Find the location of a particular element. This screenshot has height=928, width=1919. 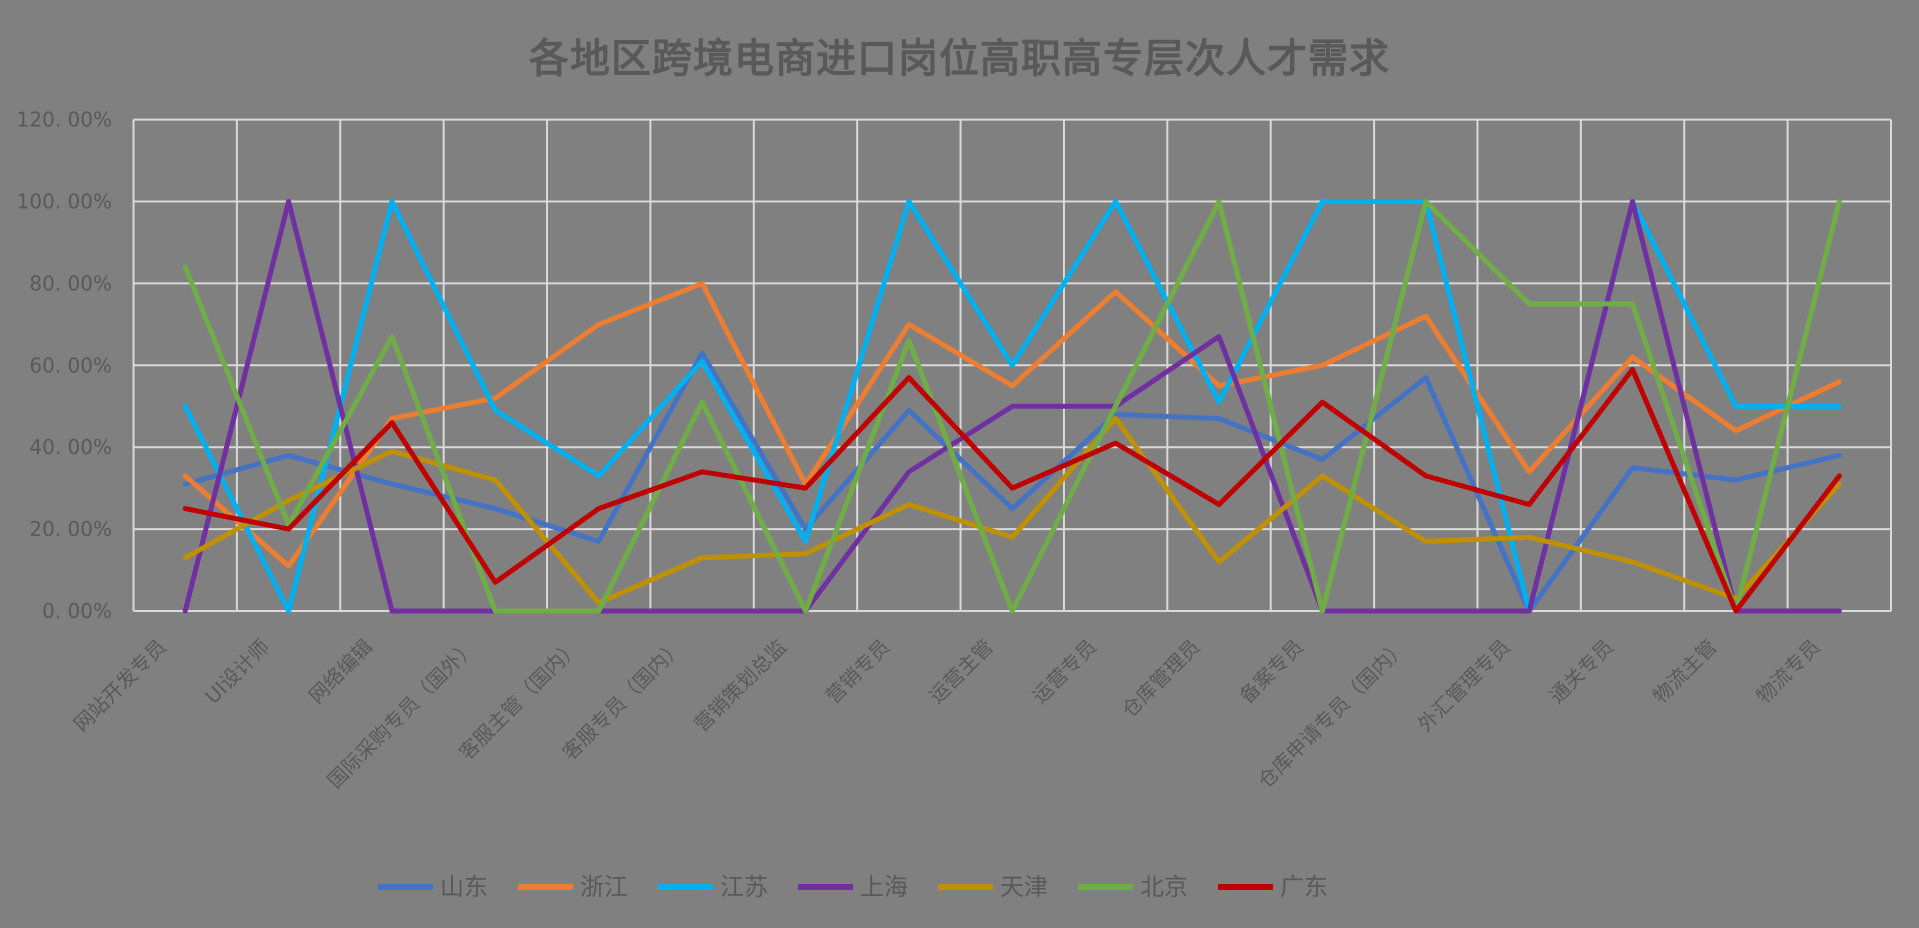

legend-item-天津: 天津 is located at coordinates (993, 887).